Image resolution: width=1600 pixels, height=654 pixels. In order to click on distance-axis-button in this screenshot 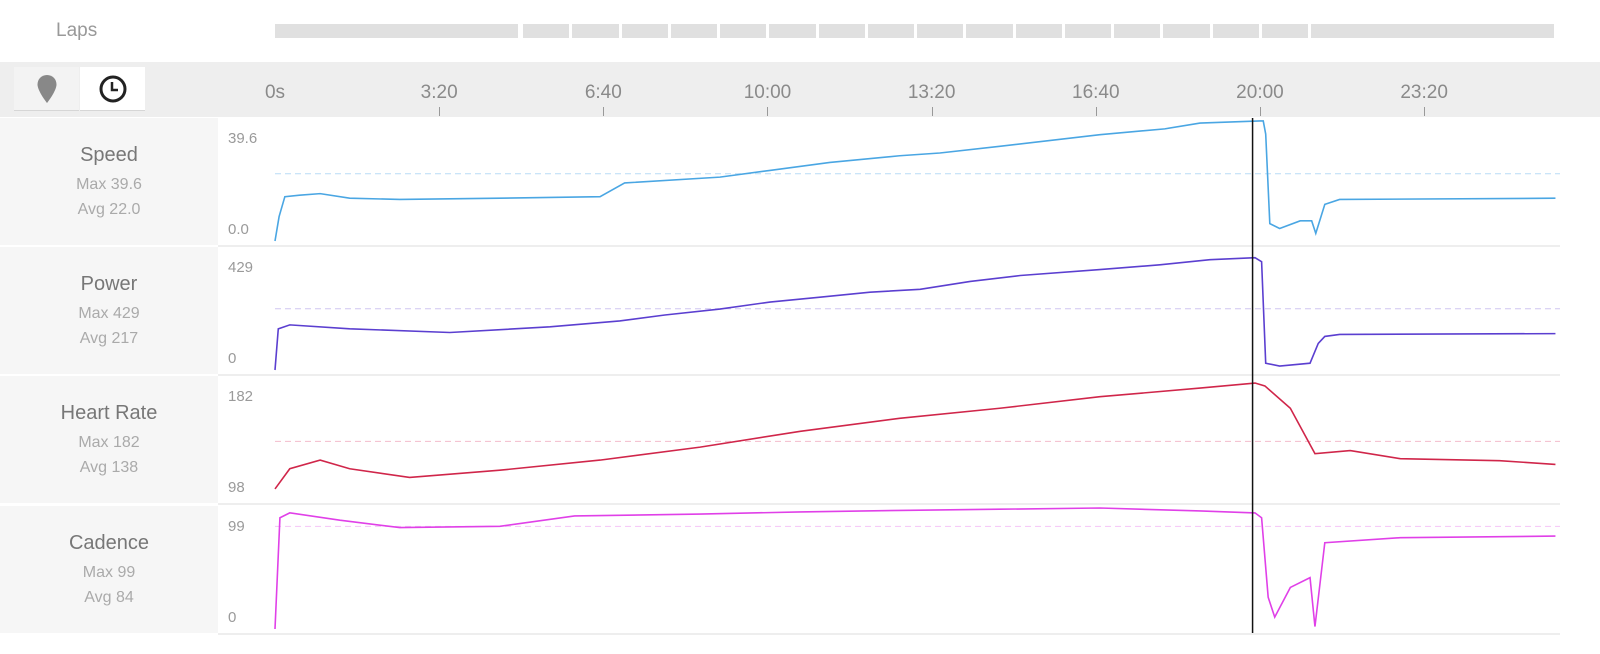, I will do `click(46, 89)`.